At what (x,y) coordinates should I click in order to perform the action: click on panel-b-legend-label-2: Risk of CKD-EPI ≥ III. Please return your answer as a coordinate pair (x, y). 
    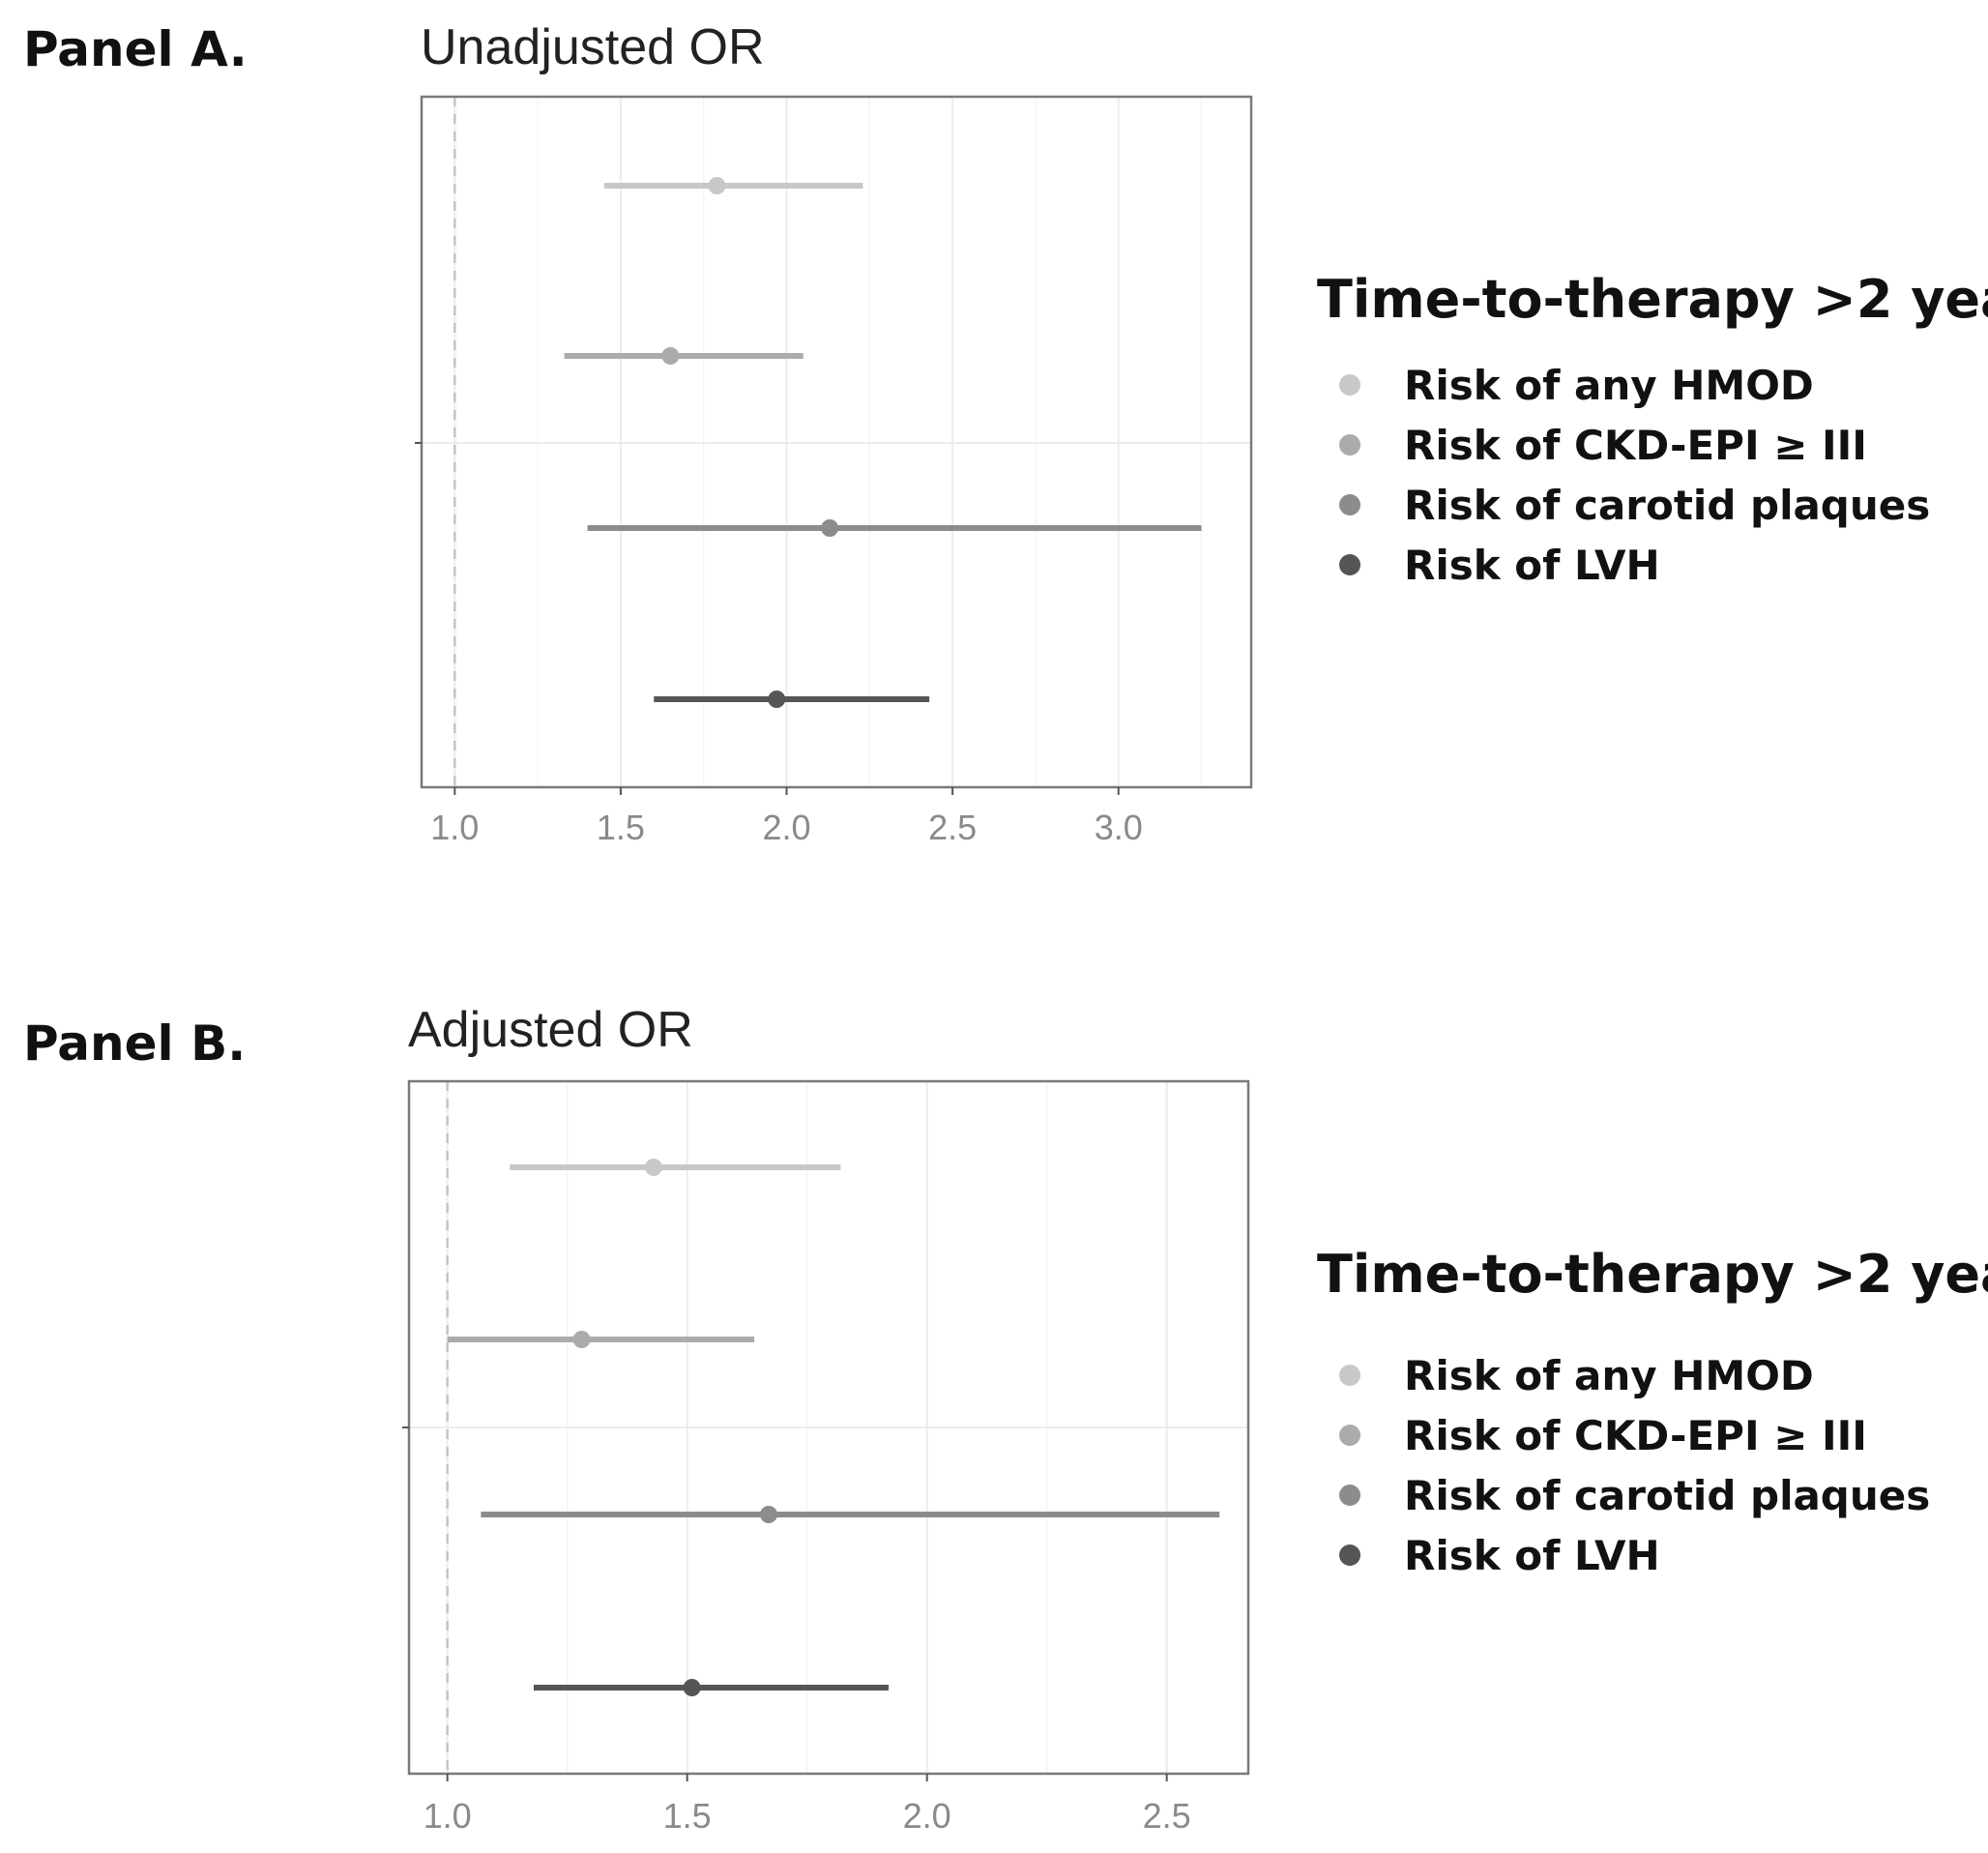
    Looking at the image, I should click on (1635, 1435).